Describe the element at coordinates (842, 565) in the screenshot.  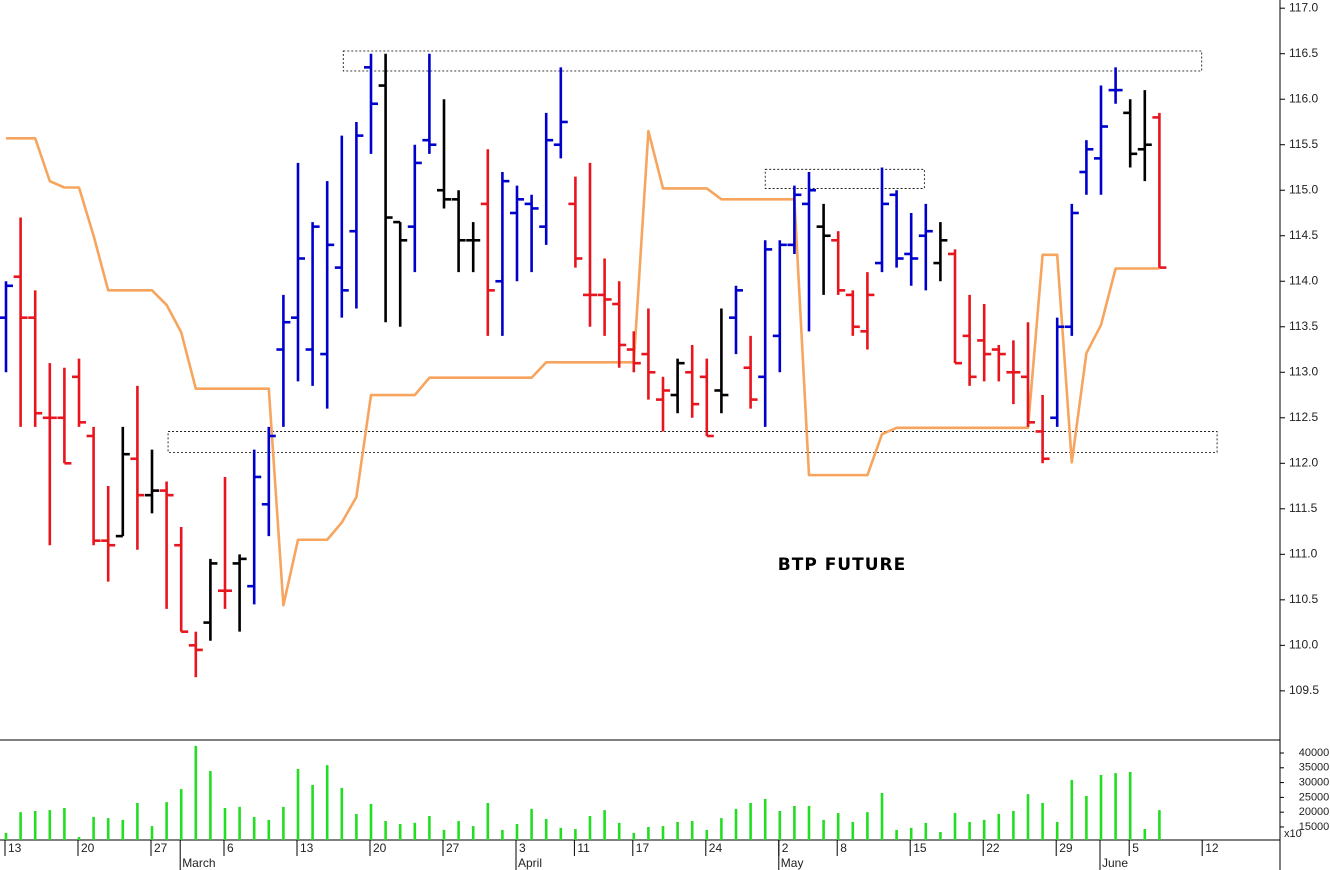
I see `annotation: BTP FUTURE` at that location.